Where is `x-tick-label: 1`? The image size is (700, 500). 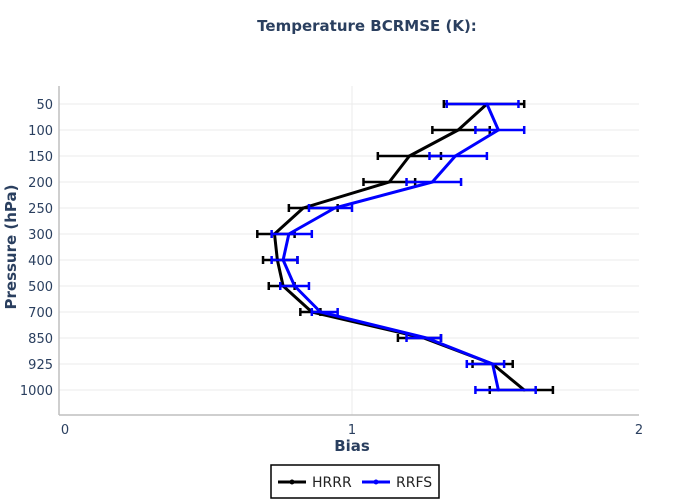
x-tick-label: 1 is located at coordinates (352, 430).